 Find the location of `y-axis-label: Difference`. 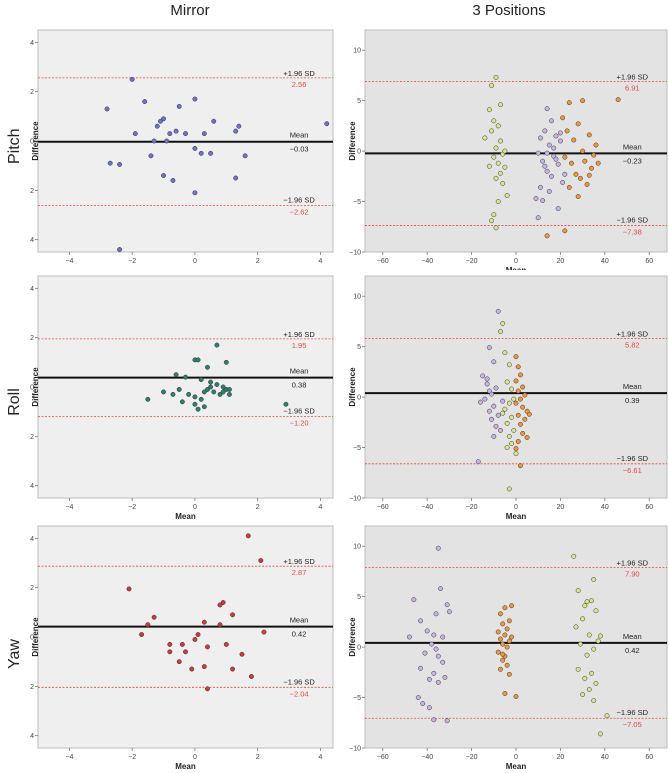

y-axis-label: Difference is located at coordinates (352, 387).